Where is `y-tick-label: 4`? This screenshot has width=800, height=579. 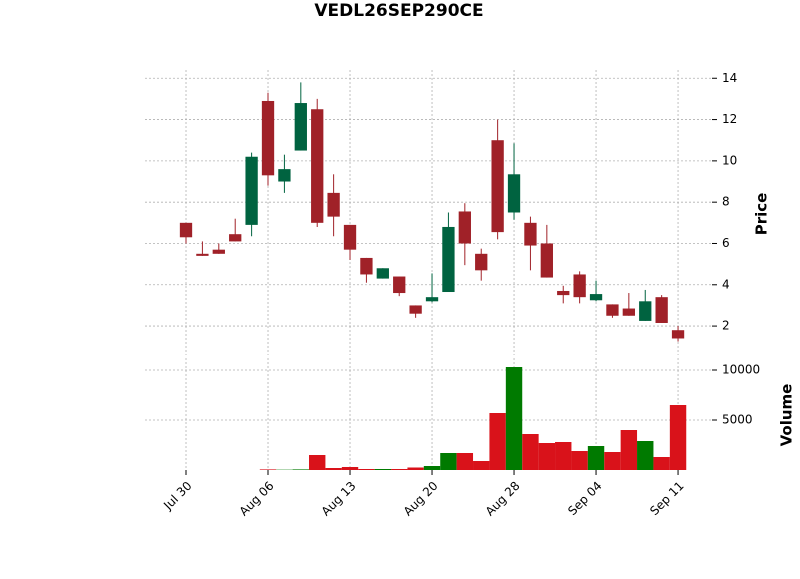 y-tick-label: 4 is located at coordinates (726, 284).